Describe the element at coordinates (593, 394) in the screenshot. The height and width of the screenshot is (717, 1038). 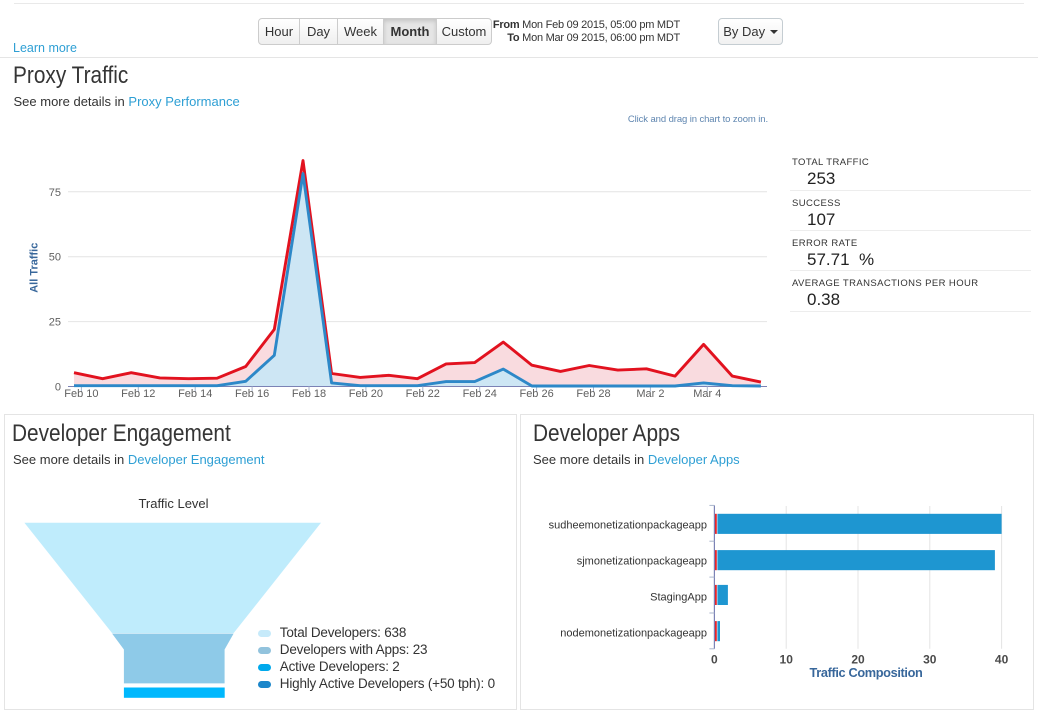
I see `svg-text: Feb 28` at that location.